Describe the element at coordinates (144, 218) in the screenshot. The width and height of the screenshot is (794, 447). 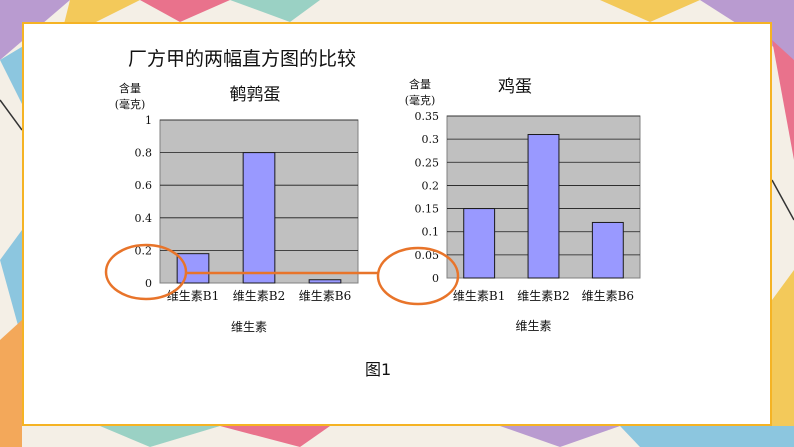
I see `y-tick-label: 0.4` at that location.